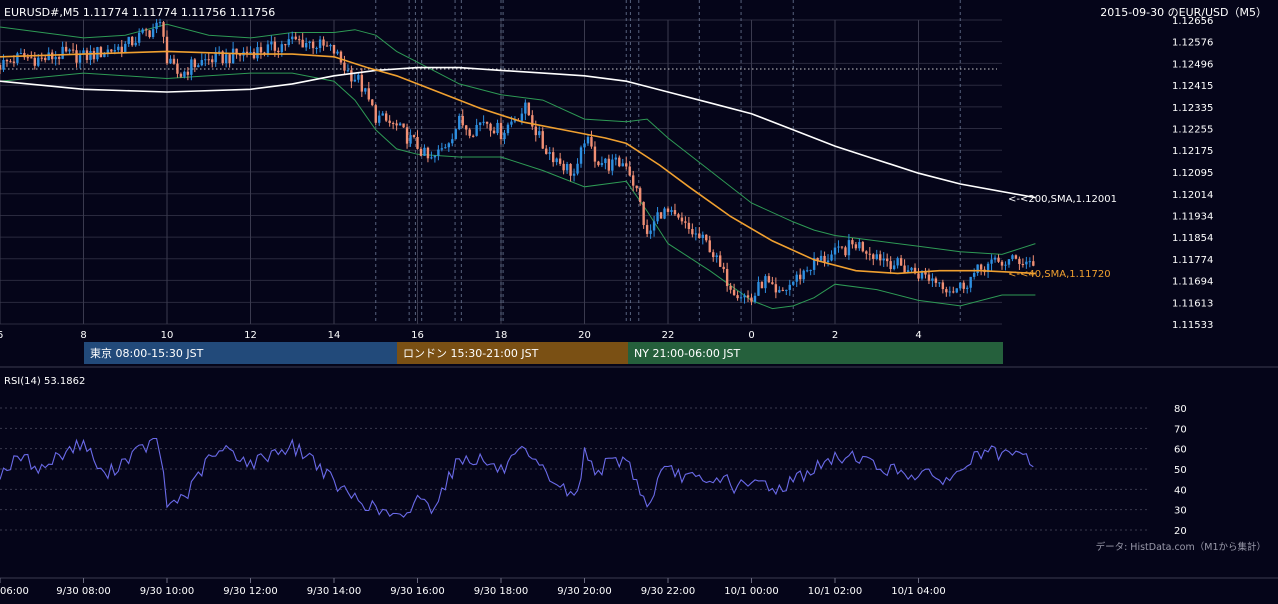 The image size is (1278, 604). What do you see at coordinates (687, 353) in the screenshot?
I see `session-ny-label: NY 21:00-06:00 JST` at bounding box center [687, 353].